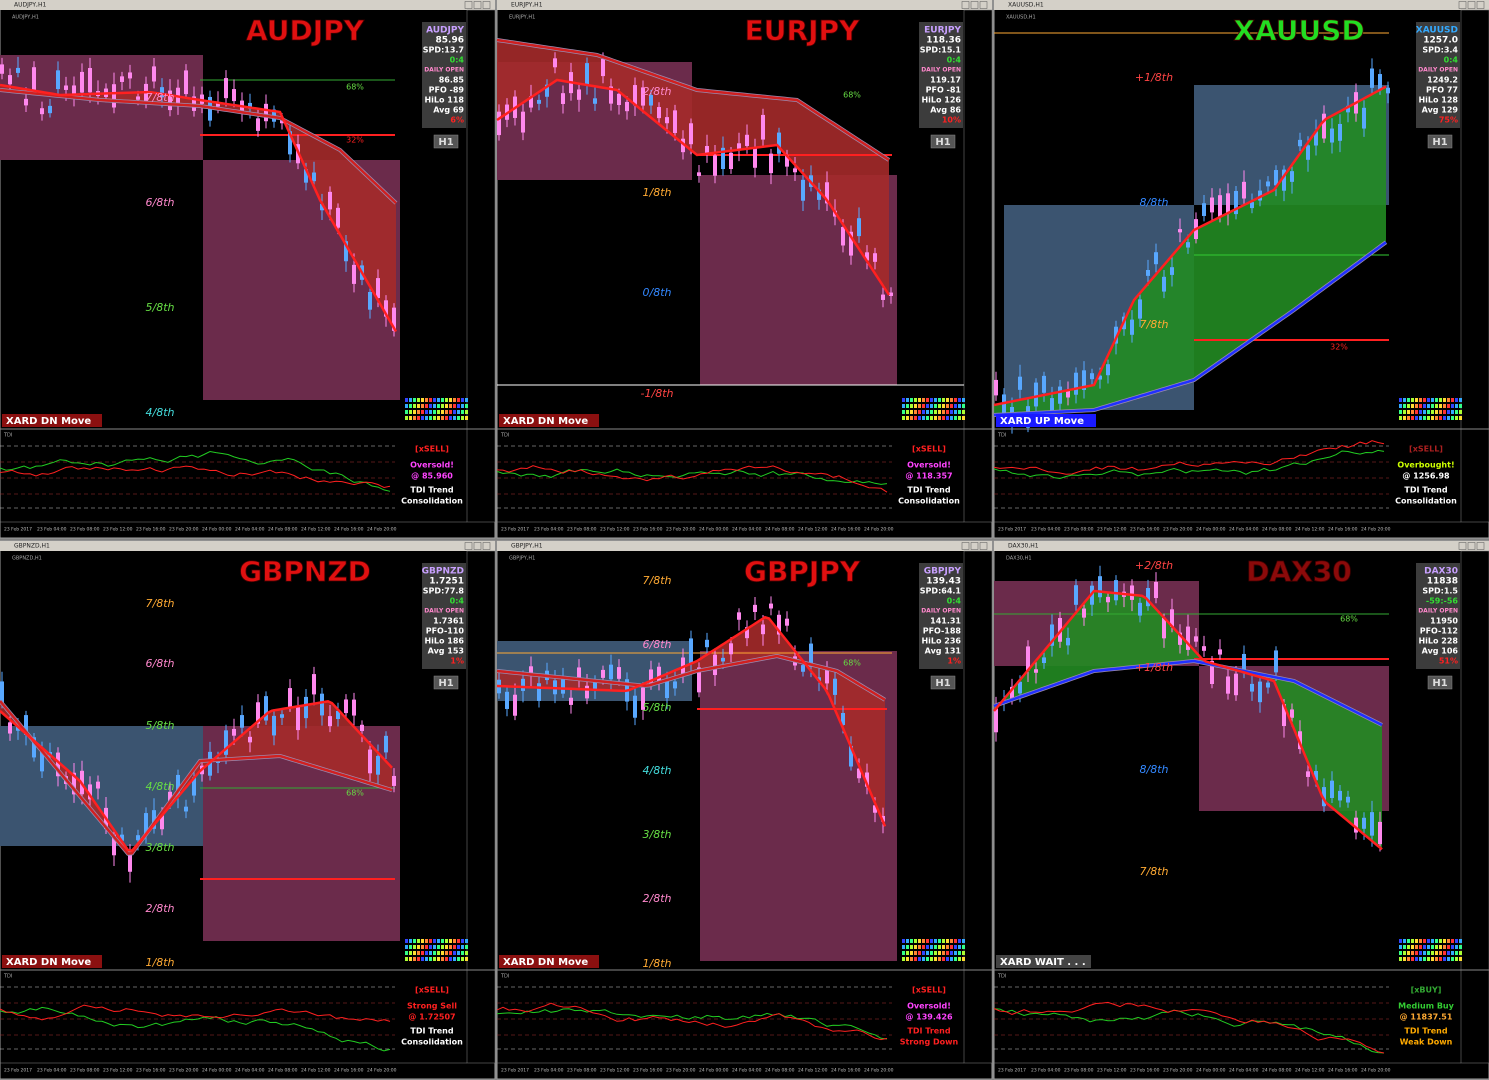 The image size is (1489, 1080). Describe the element at coordinates (198, 146) in the screenshot. I see `ma-slow-core` at that location.